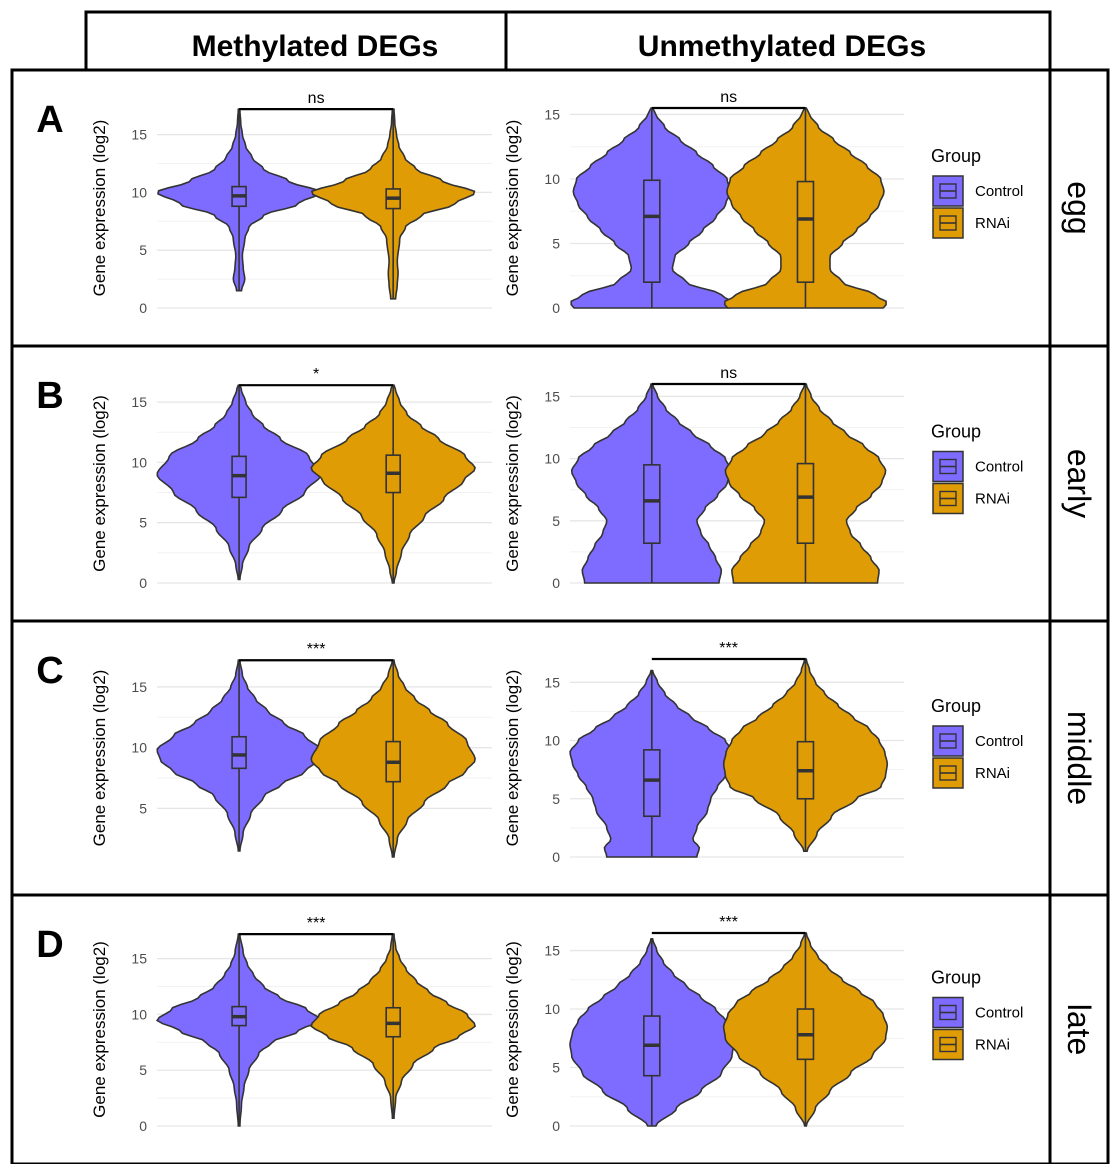 The image size is (1112, 1164). What do you see at coordinates (49, 945) in the screenshot?
I see `panel-letter: D` at bounding box center [49, 945].